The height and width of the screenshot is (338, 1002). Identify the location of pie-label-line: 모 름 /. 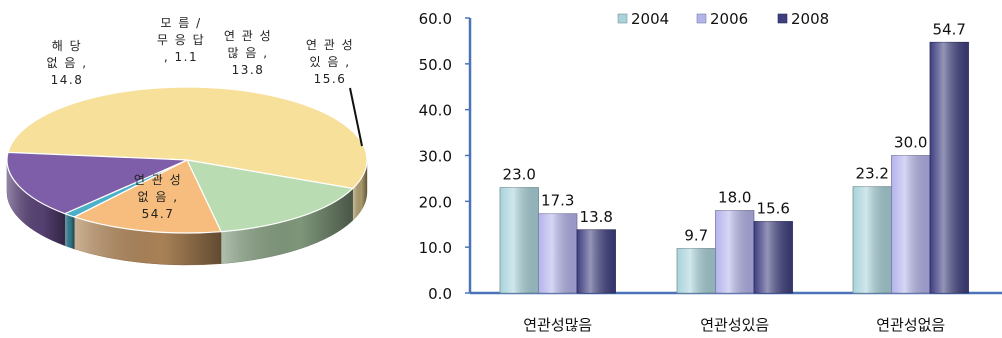
(180, 23).